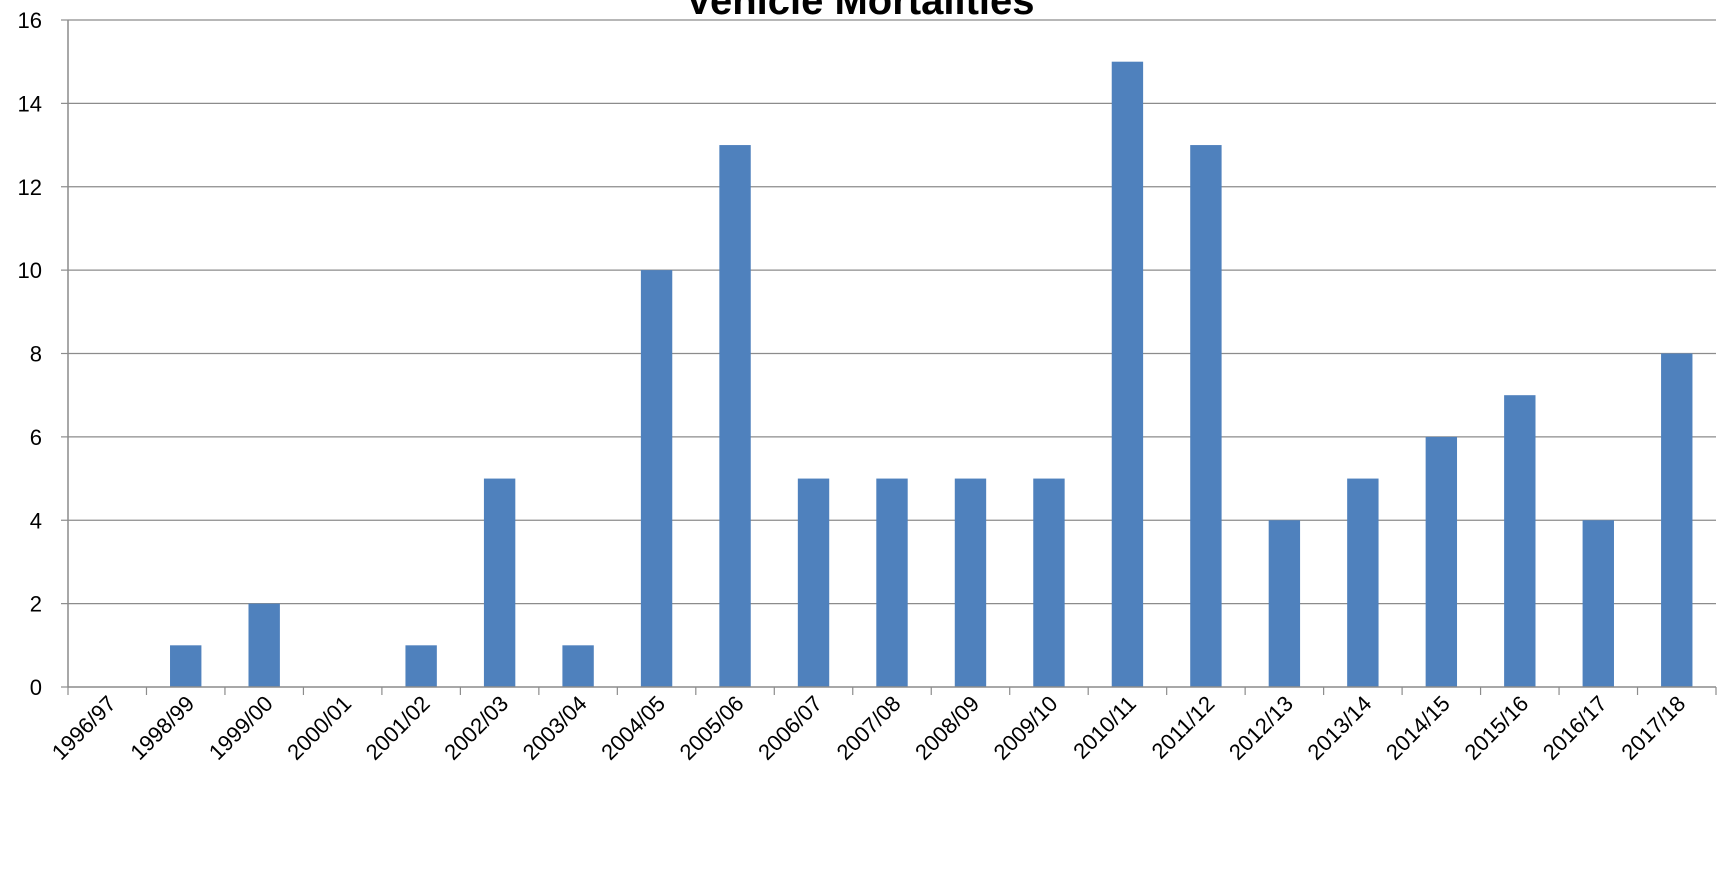 This screenshot has height=892, width=1722. Describe the element at coordinates (241, 728) in the screenshot. I see `x-tick-label: 1999/00` at that location.